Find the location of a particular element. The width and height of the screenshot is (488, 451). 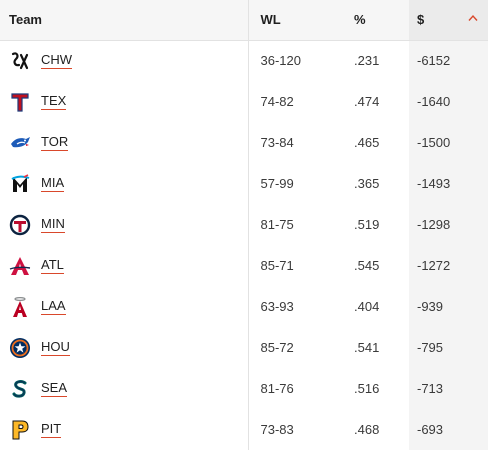

header-row: Team WL % $ is located at coordinates (244, 20).